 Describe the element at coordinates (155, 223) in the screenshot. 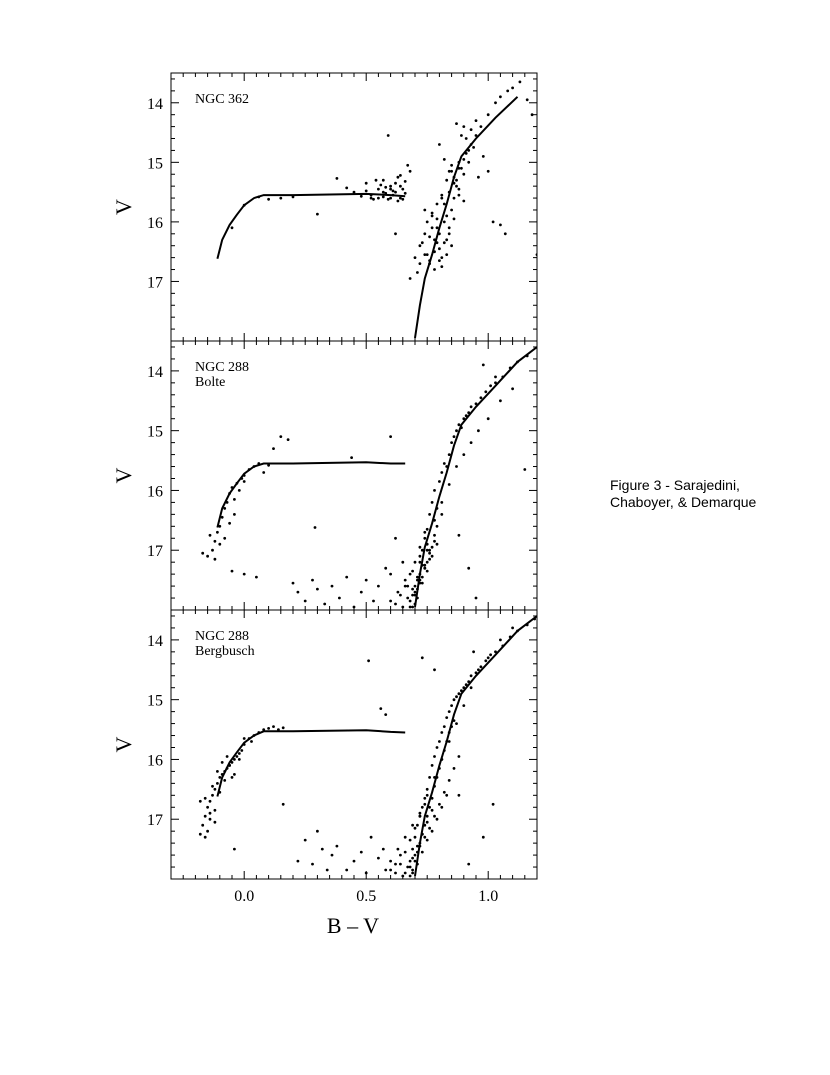

I see `y-tick-label: 16` at that location.